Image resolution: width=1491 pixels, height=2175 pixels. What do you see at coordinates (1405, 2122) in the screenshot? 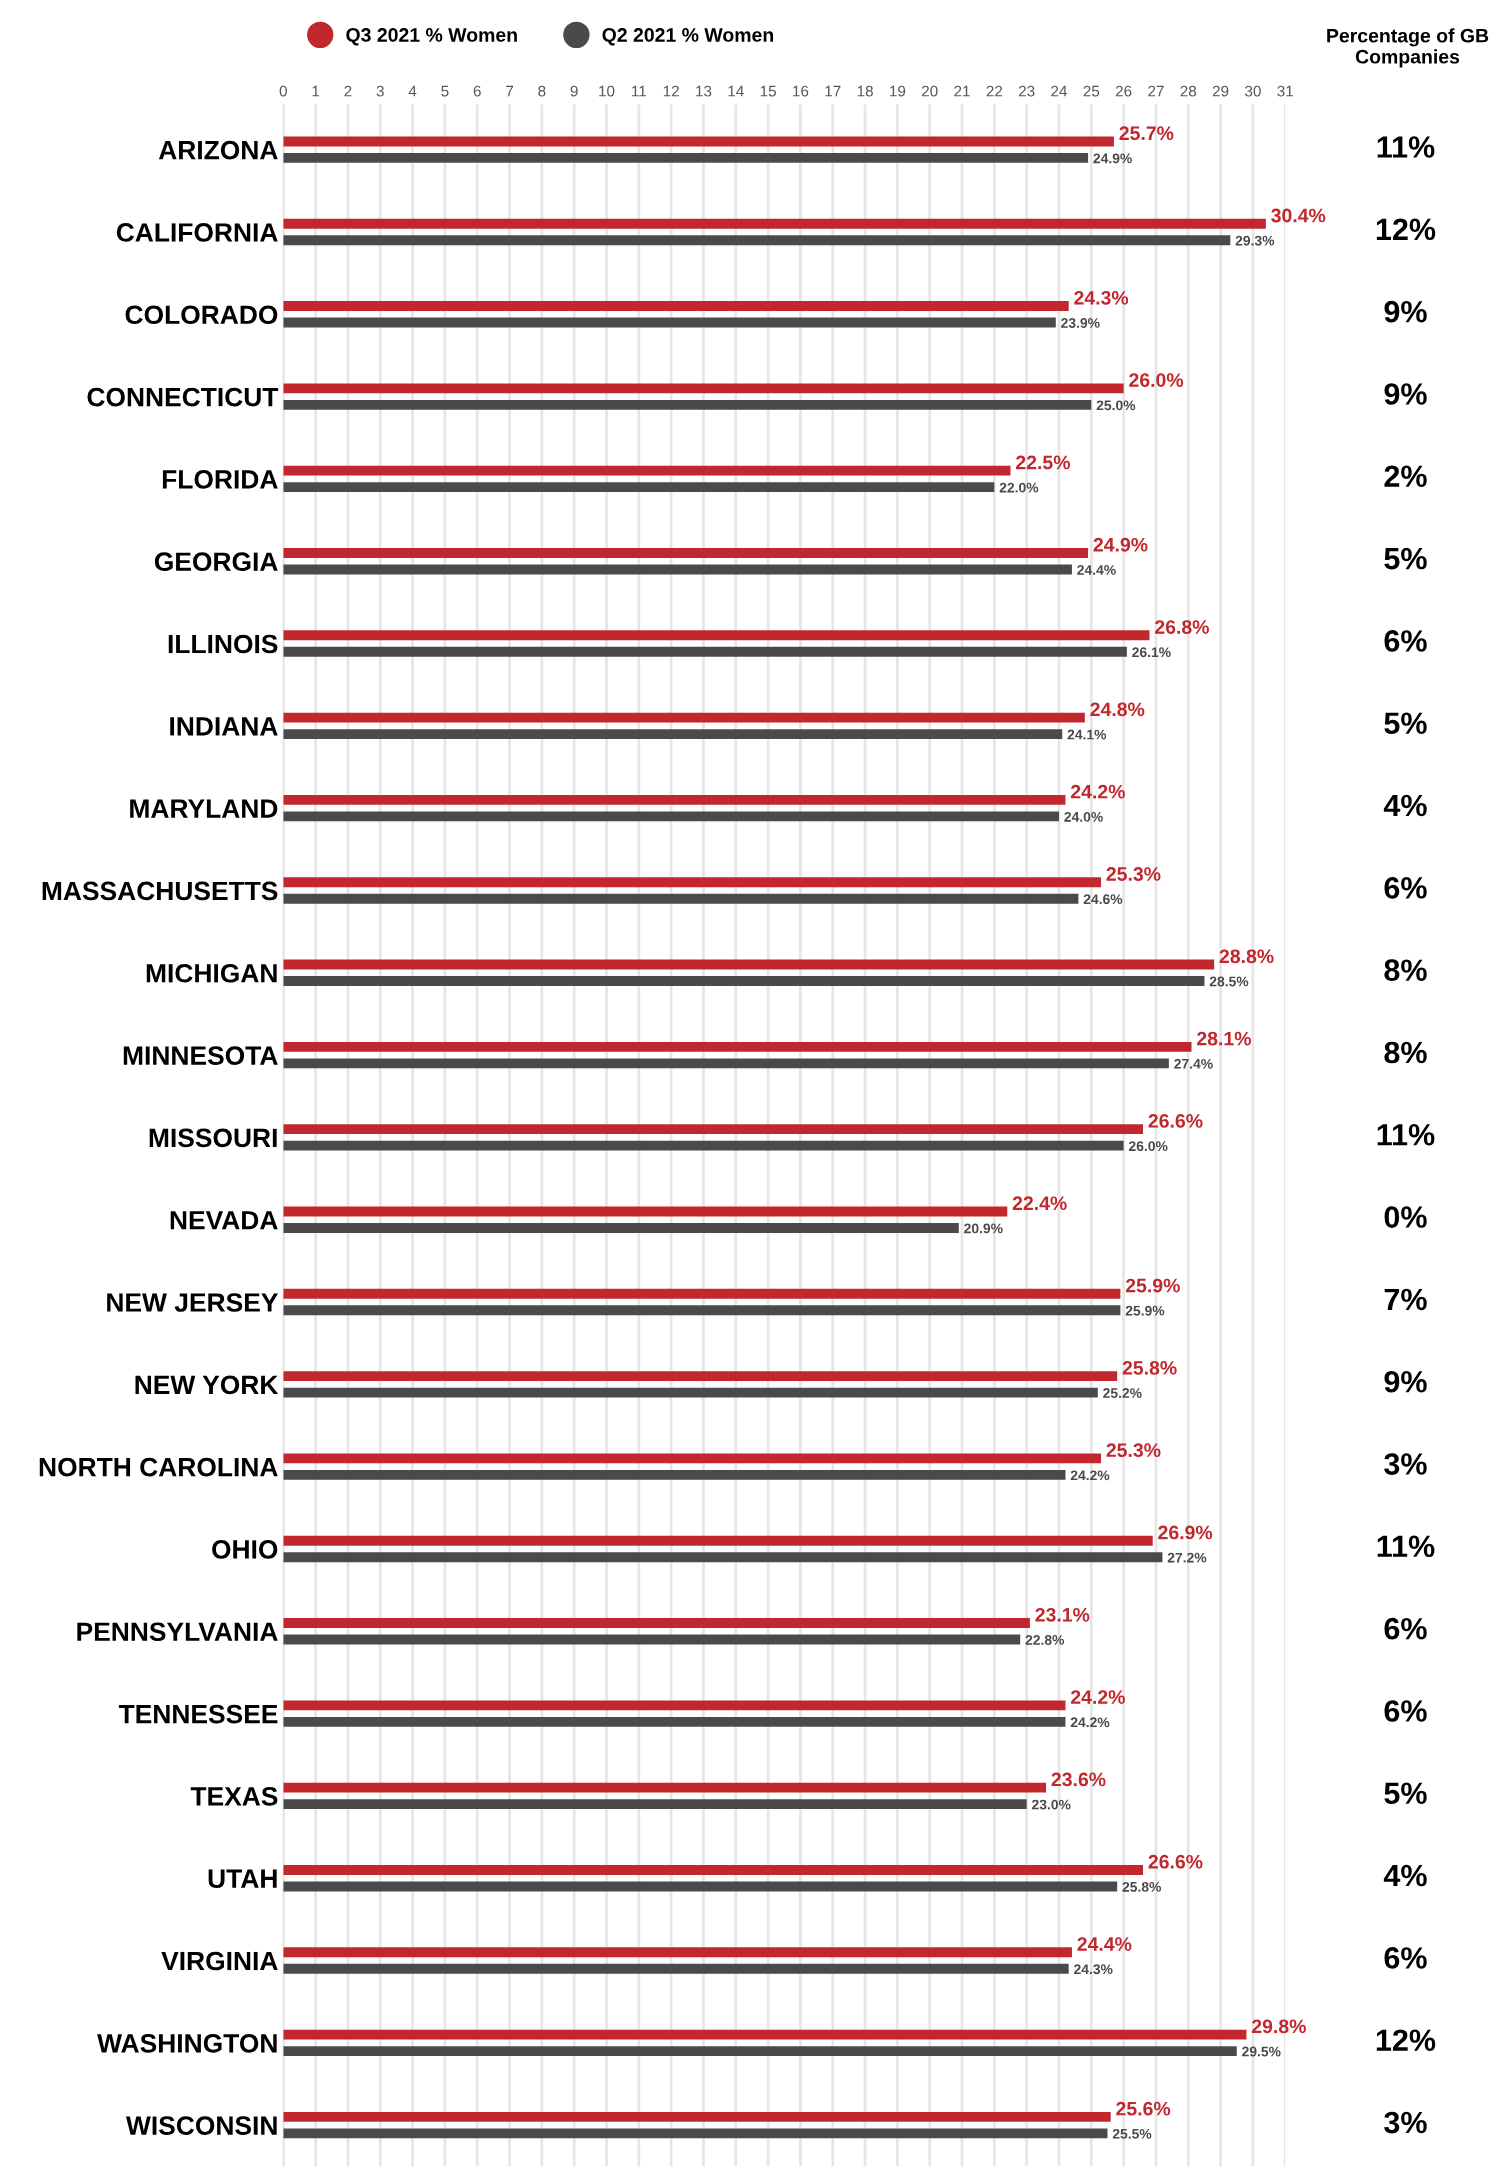
I see `text: 3%` at bounding box center [1405, 2122].